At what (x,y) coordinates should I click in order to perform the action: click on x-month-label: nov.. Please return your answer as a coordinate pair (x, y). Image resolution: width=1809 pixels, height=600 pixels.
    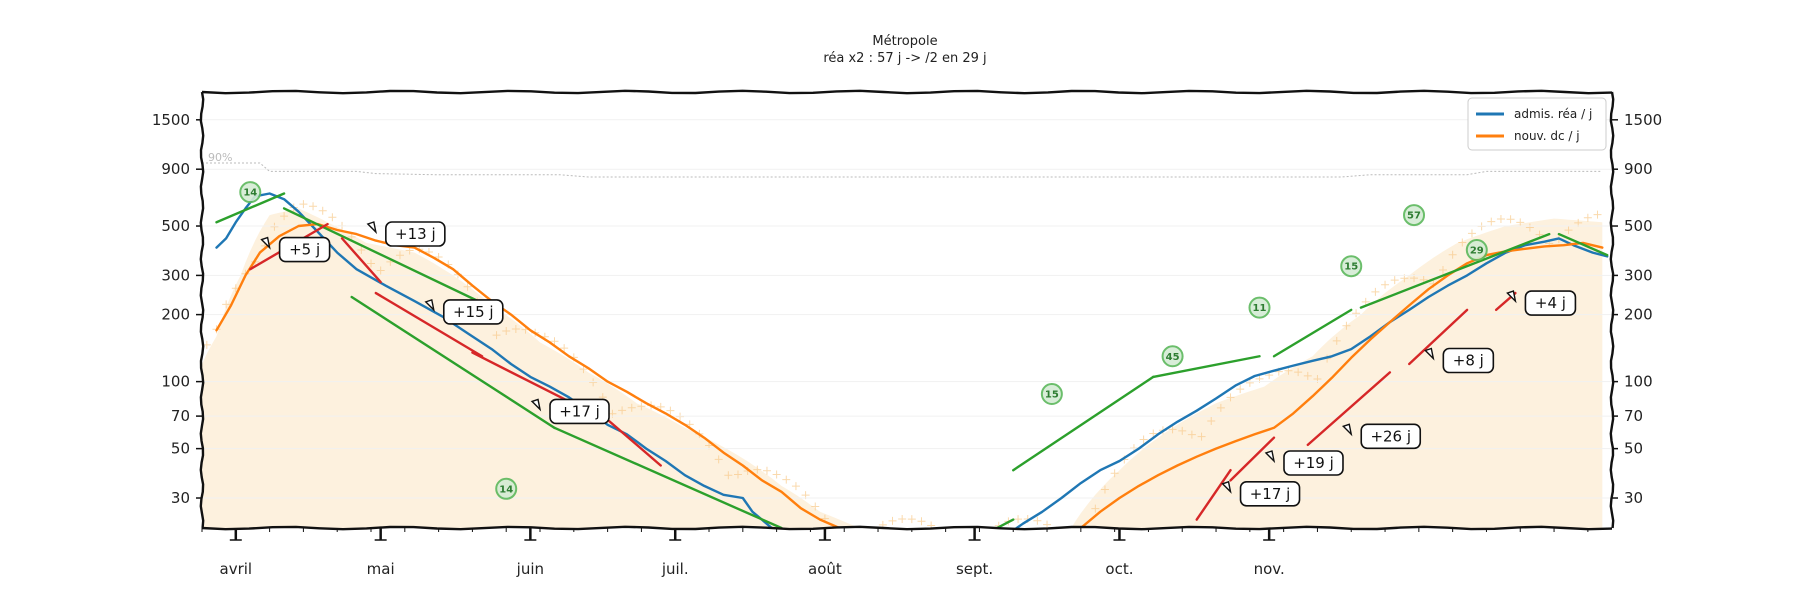
    Looking at the image, I should click on (1269, 569).